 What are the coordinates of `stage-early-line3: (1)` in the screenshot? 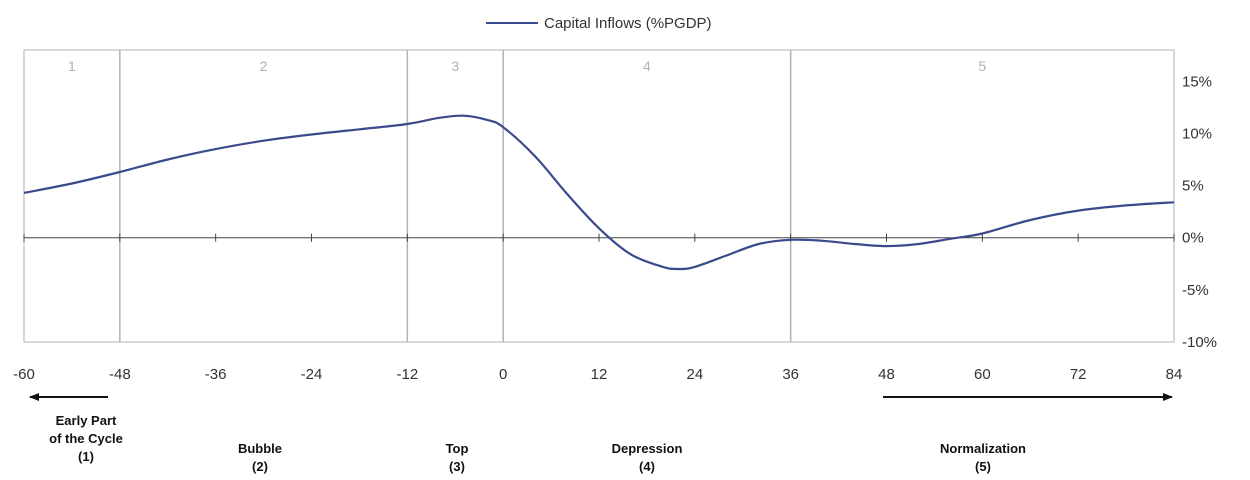 It's located at (86, 456).